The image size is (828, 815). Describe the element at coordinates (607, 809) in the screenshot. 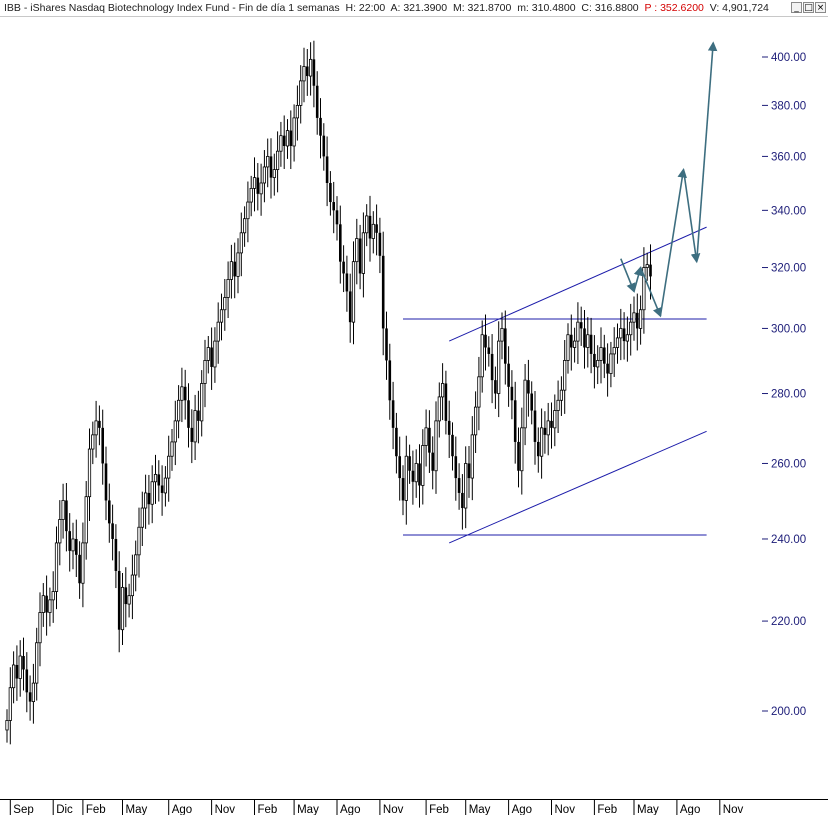

I see `x-tick-label: Feb` at that location.